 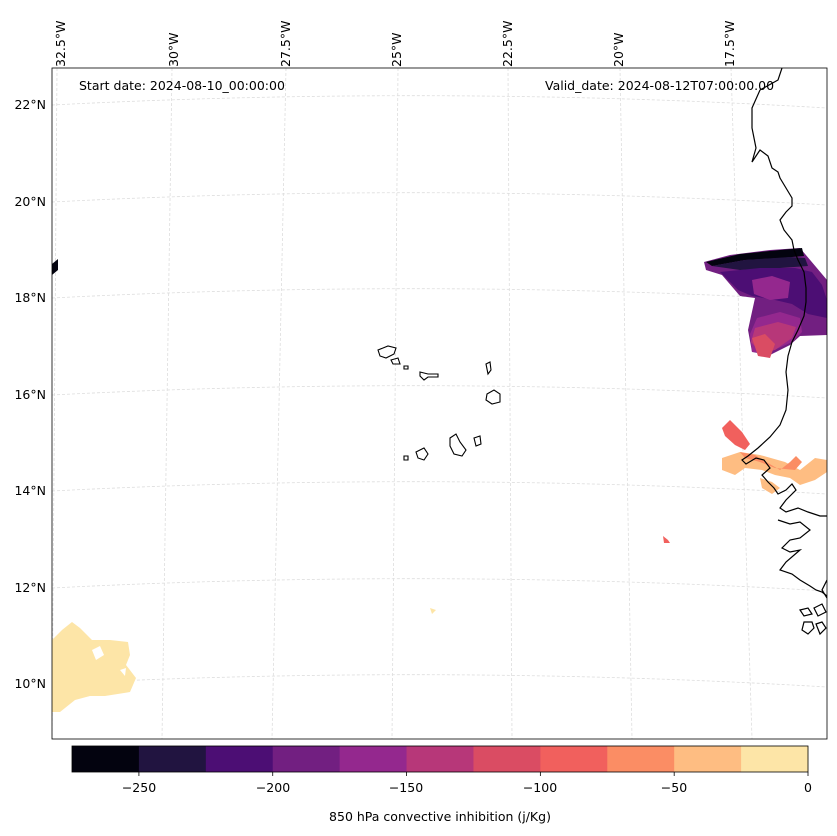 What do you see at coordinates (477, 441) in the screenshot?
I see `island-maio` at bounding box center [477, 441].